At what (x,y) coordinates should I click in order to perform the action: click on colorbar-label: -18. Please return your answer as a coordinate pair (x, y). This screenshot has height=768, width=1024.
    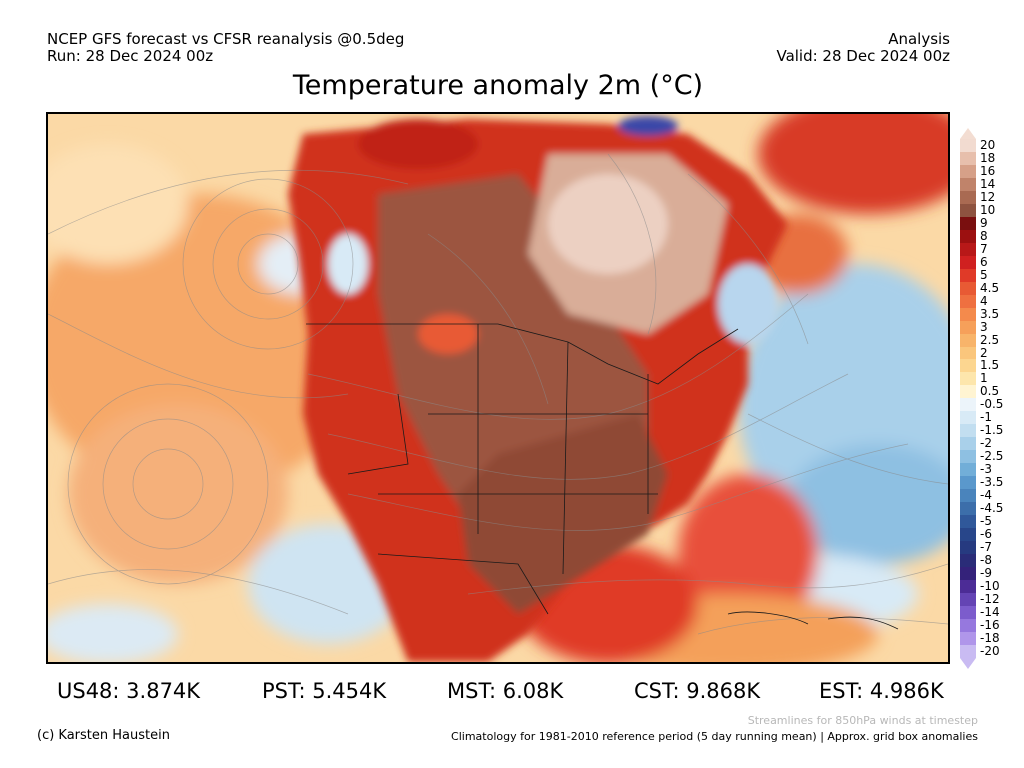
    Looking at the image, I should click on (990, 637).